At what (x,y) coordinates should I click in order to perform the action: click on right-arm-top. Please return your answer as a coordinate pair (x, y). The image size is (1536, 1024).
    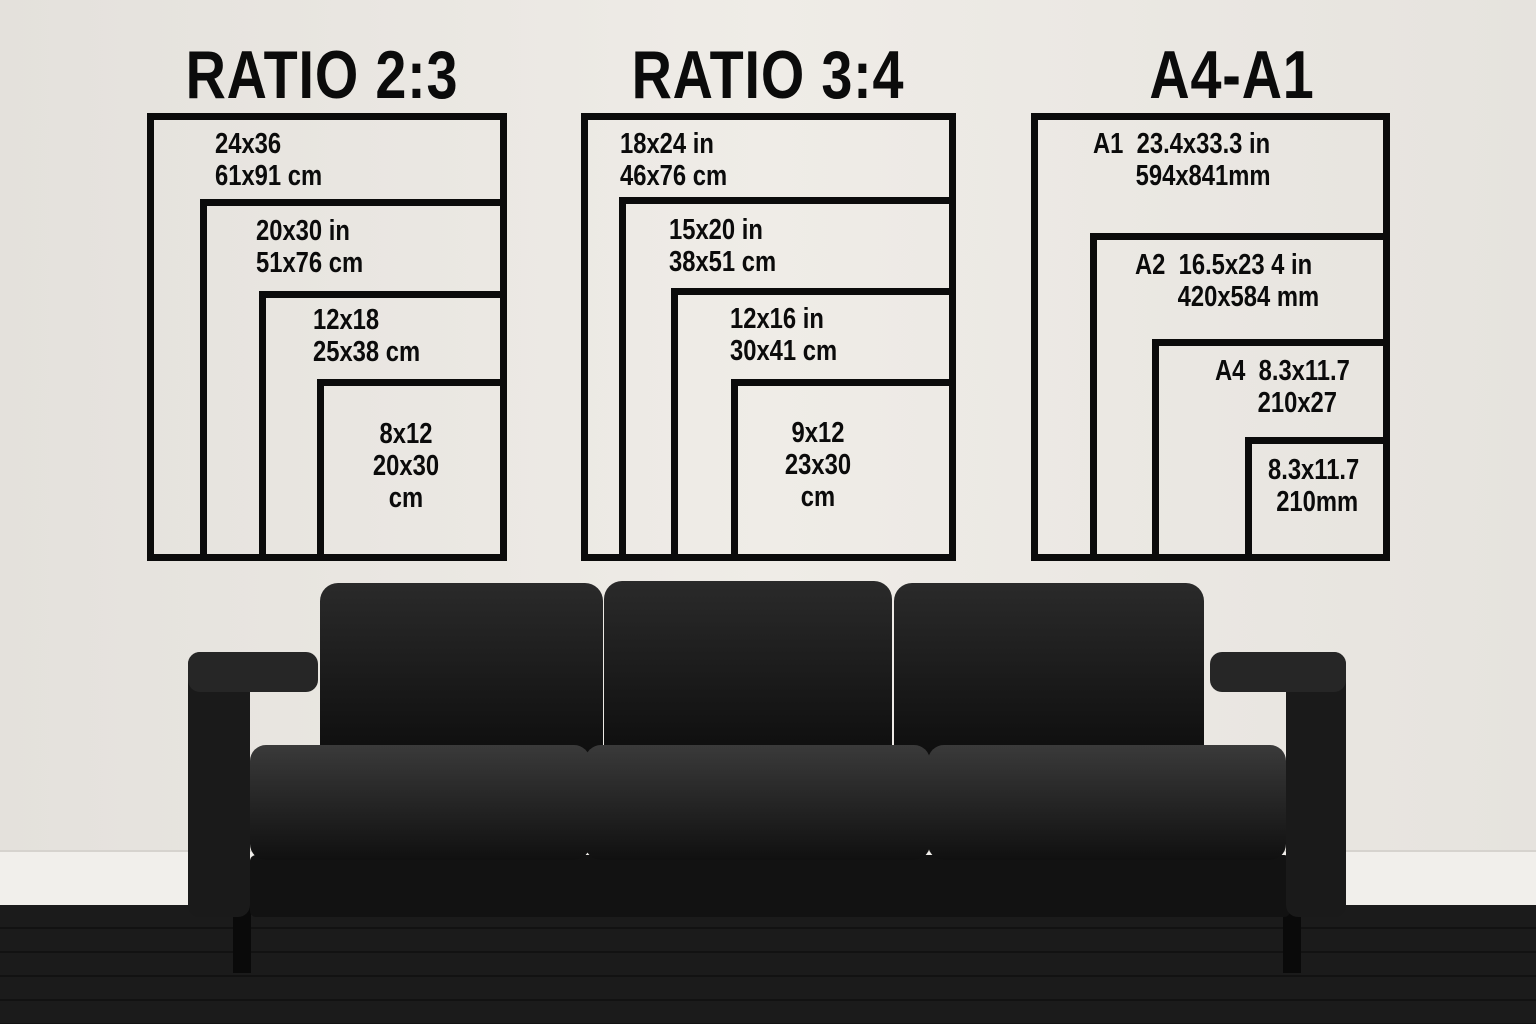
    Looking at the image, I should click on (1278, 672).